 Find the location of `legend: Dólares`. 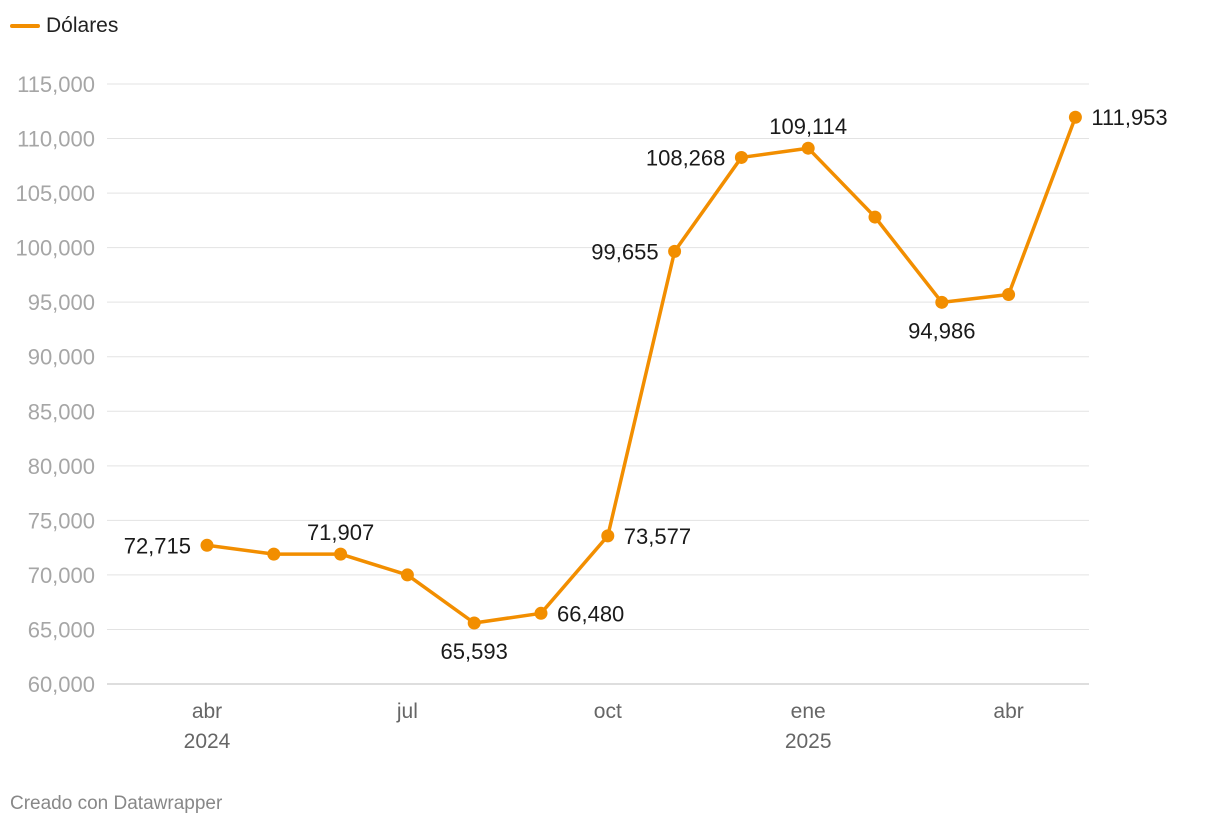

legend: Dólares is located at coordinates (64, 26).